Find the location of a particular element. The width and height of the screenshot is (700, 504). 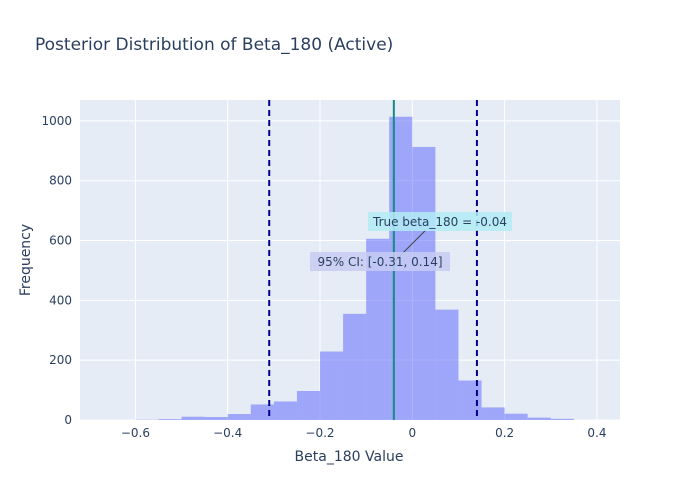

y-tick-label: 1000 is located at coordinates (56, 121).